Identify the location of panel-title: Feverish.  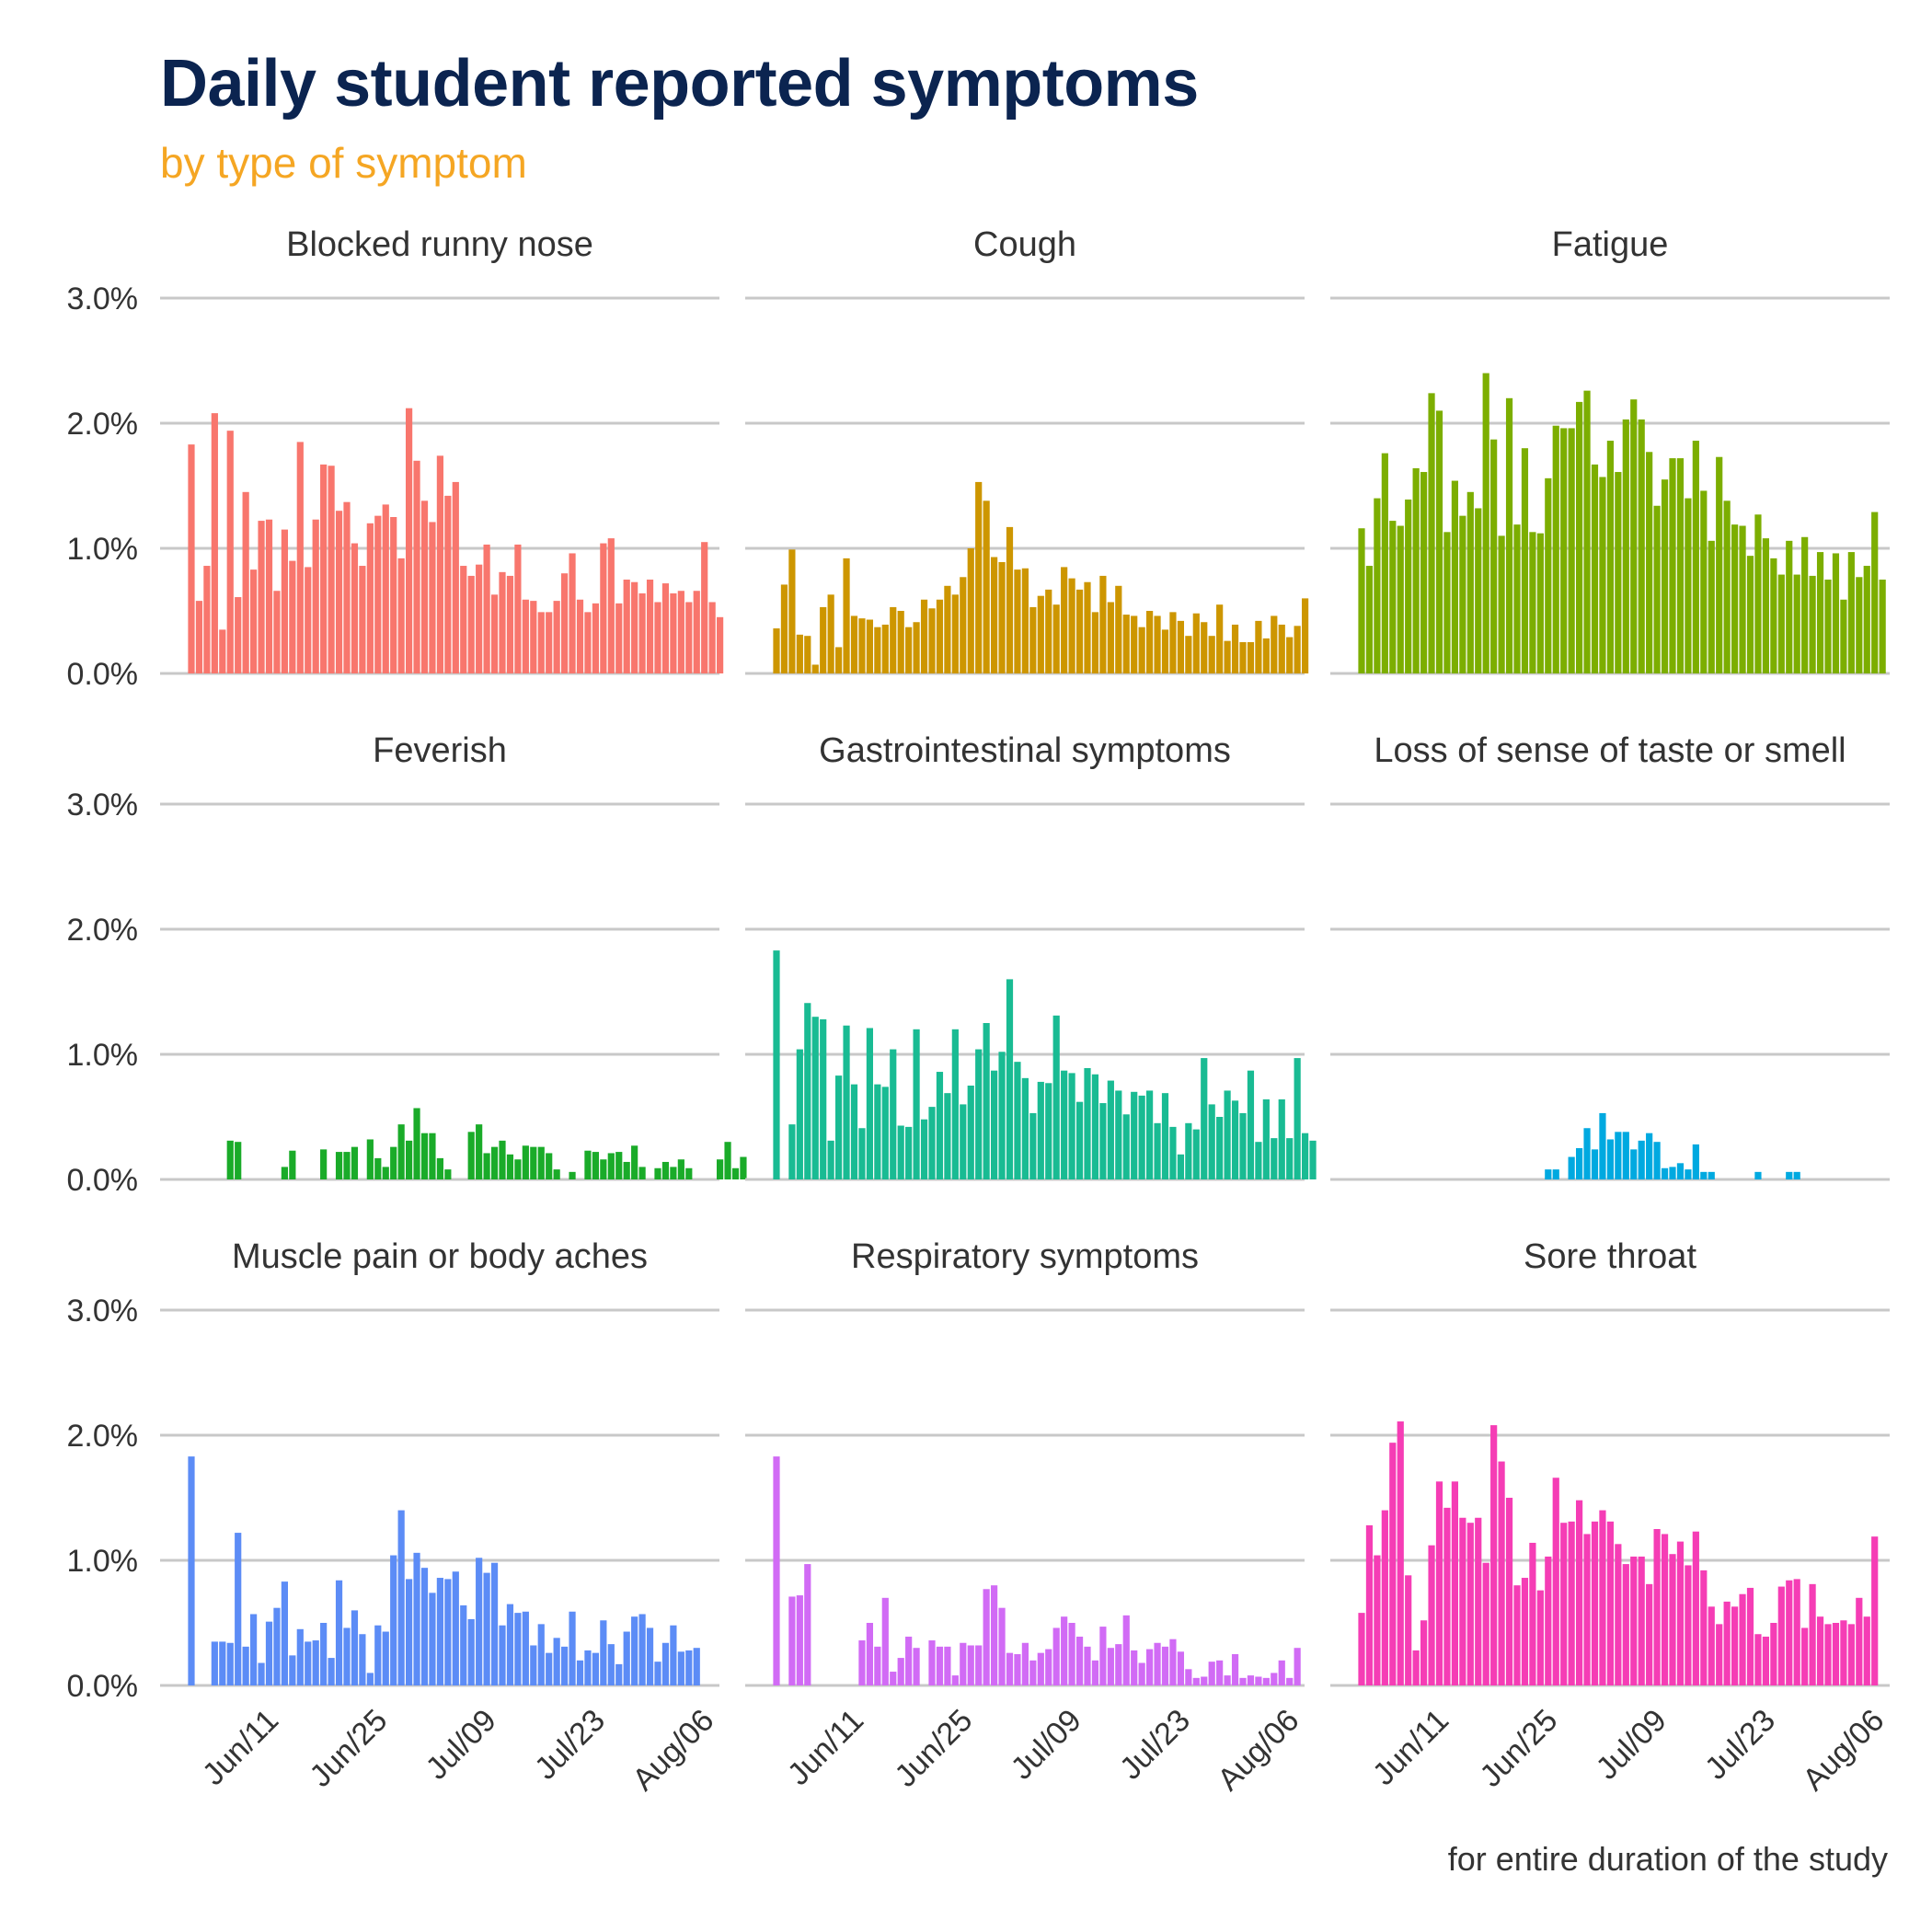
(440, 750).